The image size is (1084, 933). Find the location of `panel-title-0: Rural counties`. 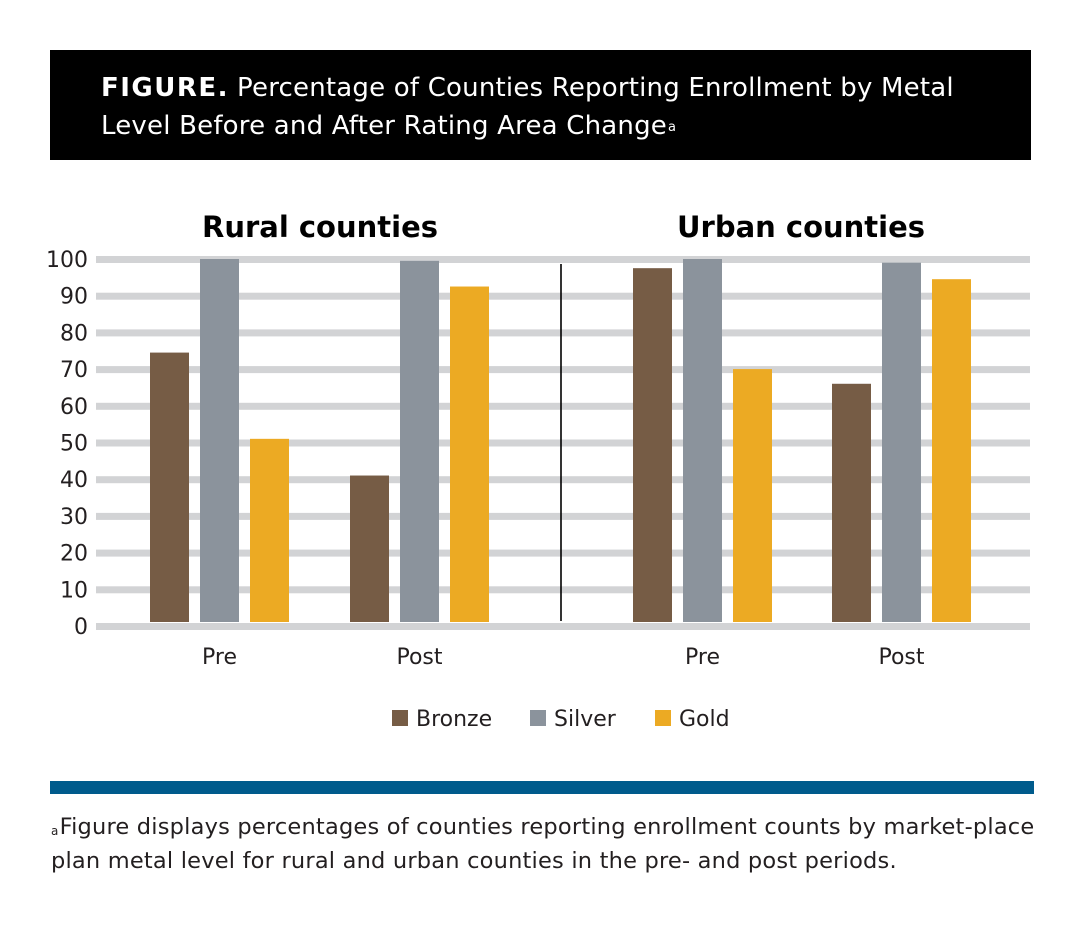

panel-title-0: Rural counties is located at coordinates (320, 227).